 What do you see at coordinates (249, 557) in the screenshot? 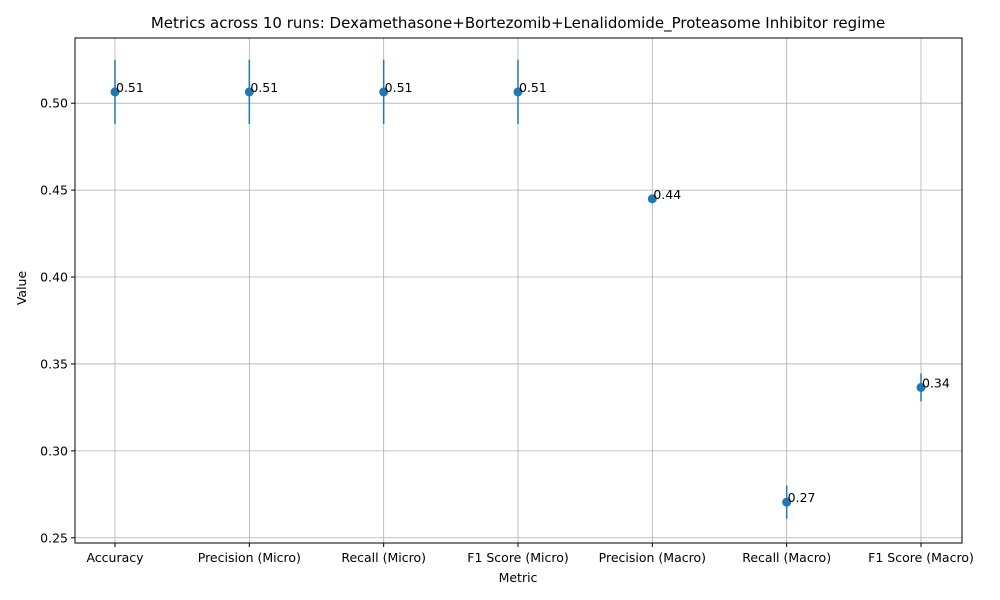
I see `x-tick-label: Precision (Micro)` at bounding box center [249, 557].